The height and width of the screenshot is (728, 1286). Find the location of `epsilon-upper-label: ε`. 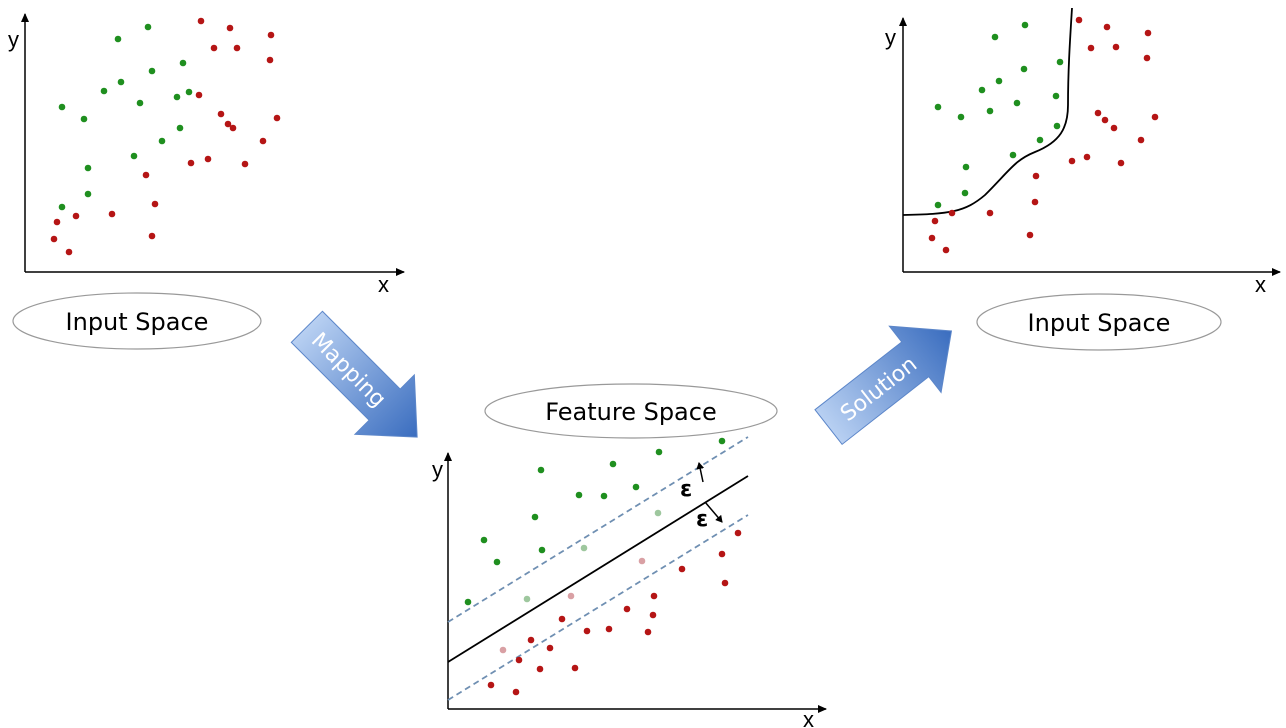

epsilon-upper-label: ε is located at coordinates (686, 489).